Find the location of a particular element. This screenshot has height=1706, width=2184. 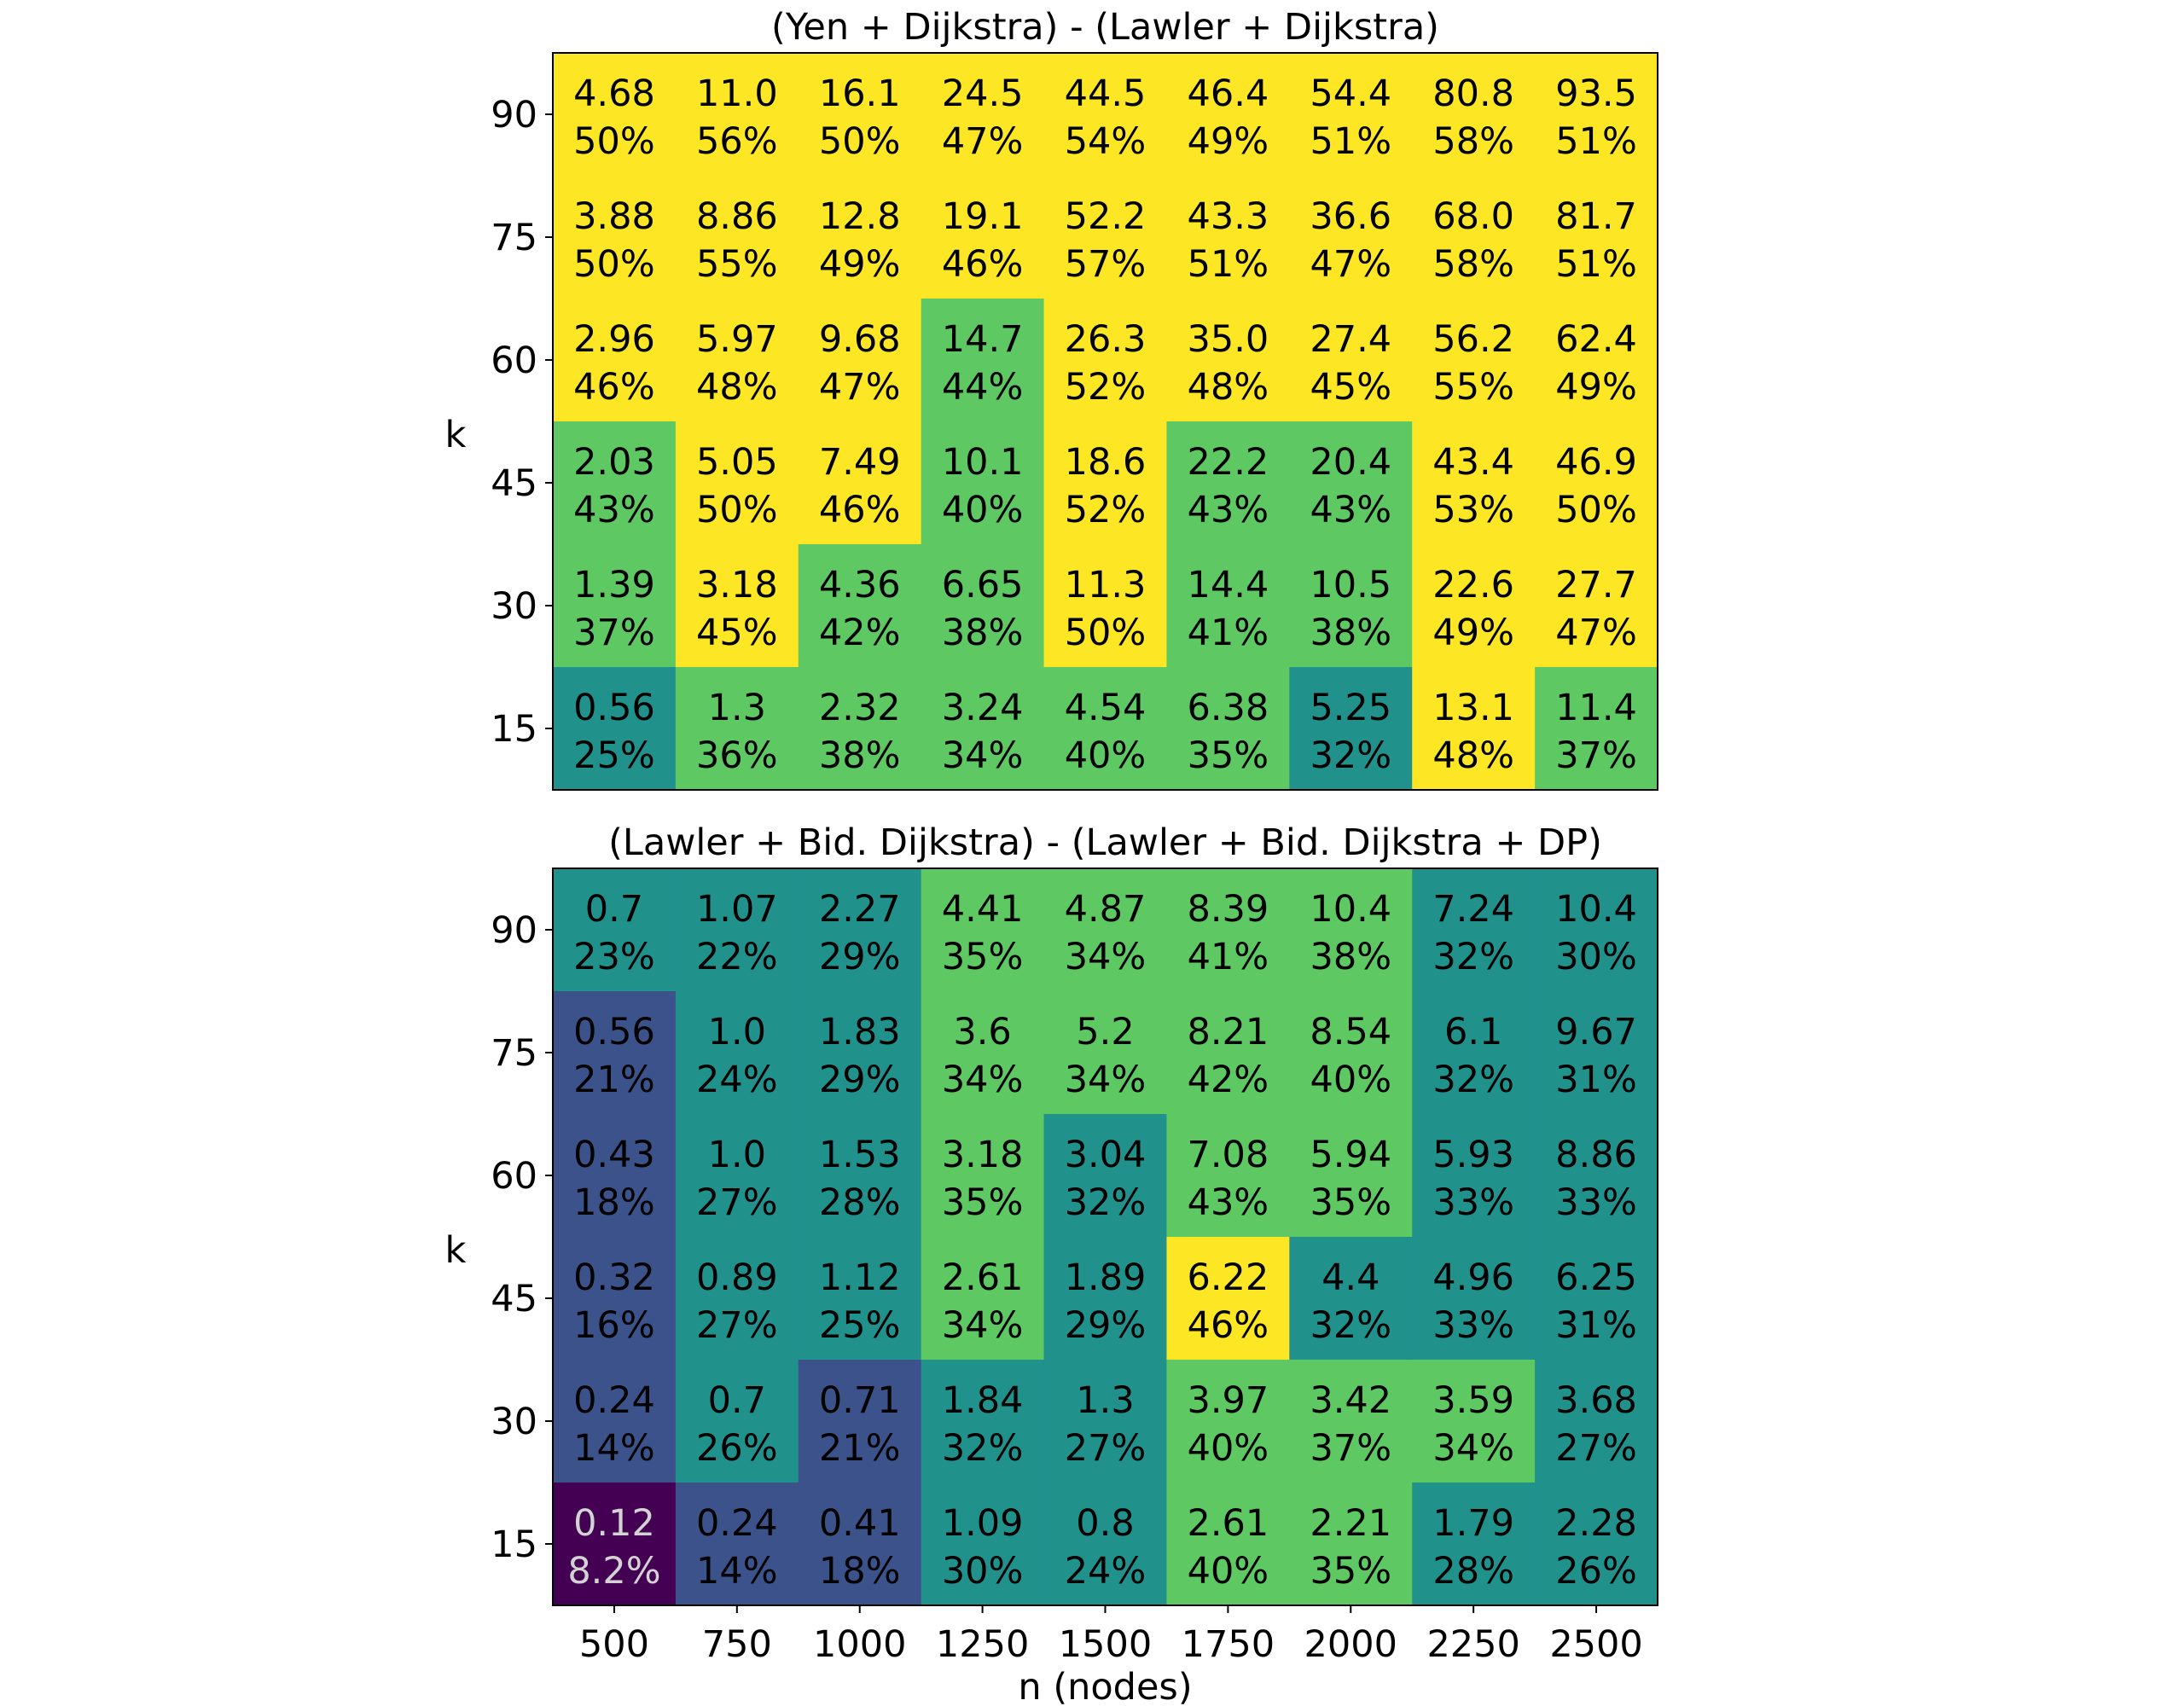

x-axis-label: n (nodes) is located at coordinates (1105, 1686).